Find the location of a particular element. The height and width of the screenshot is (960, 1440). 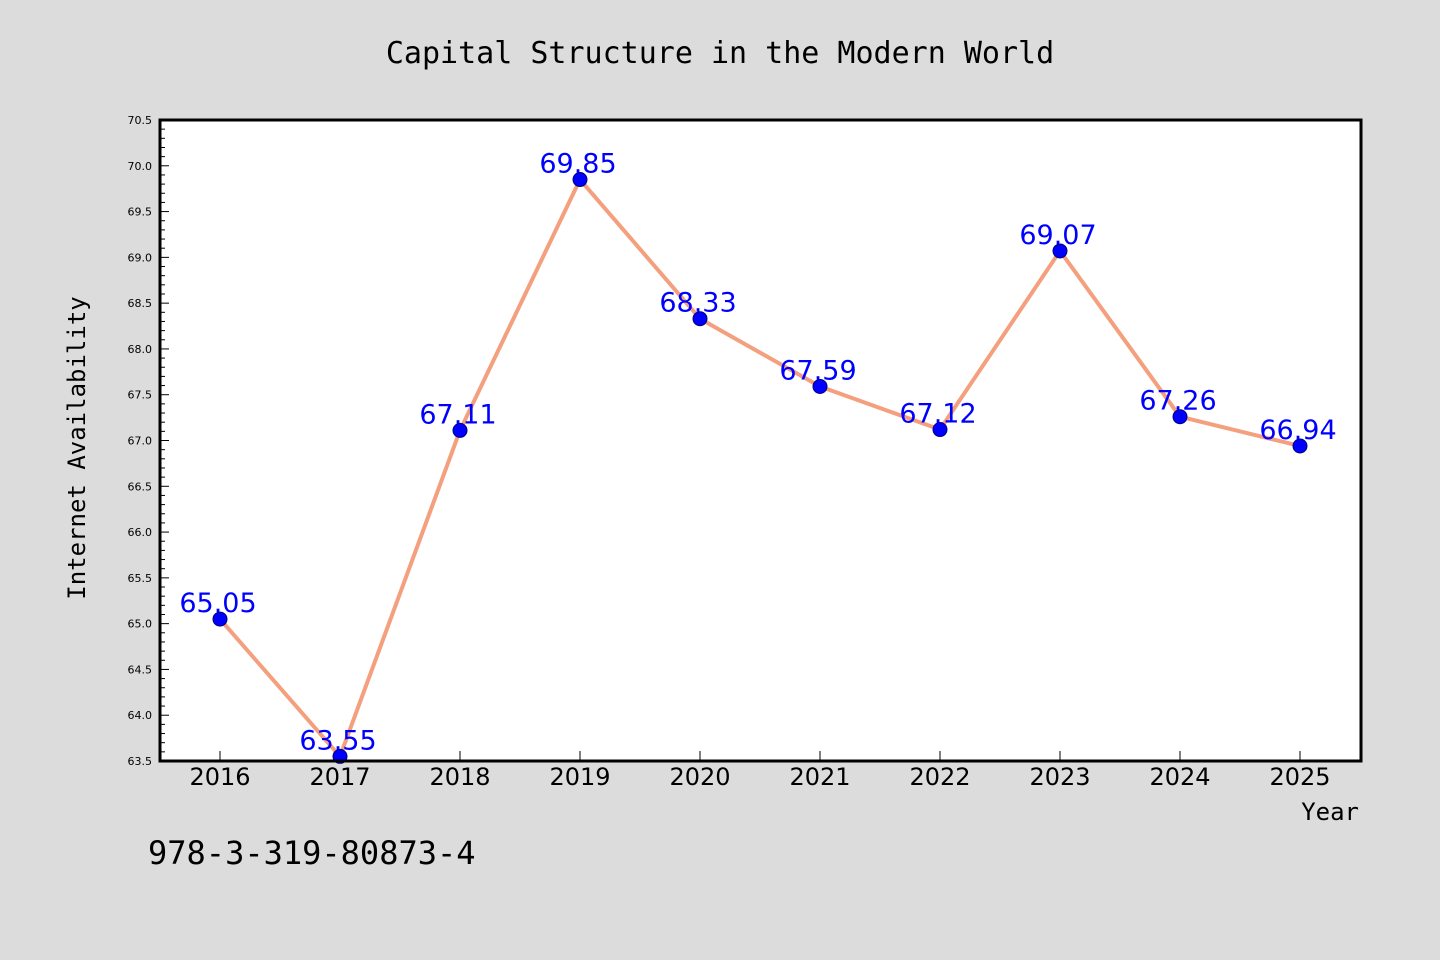

y-tick-label: 64.5 is located at coordinates (140, 669).